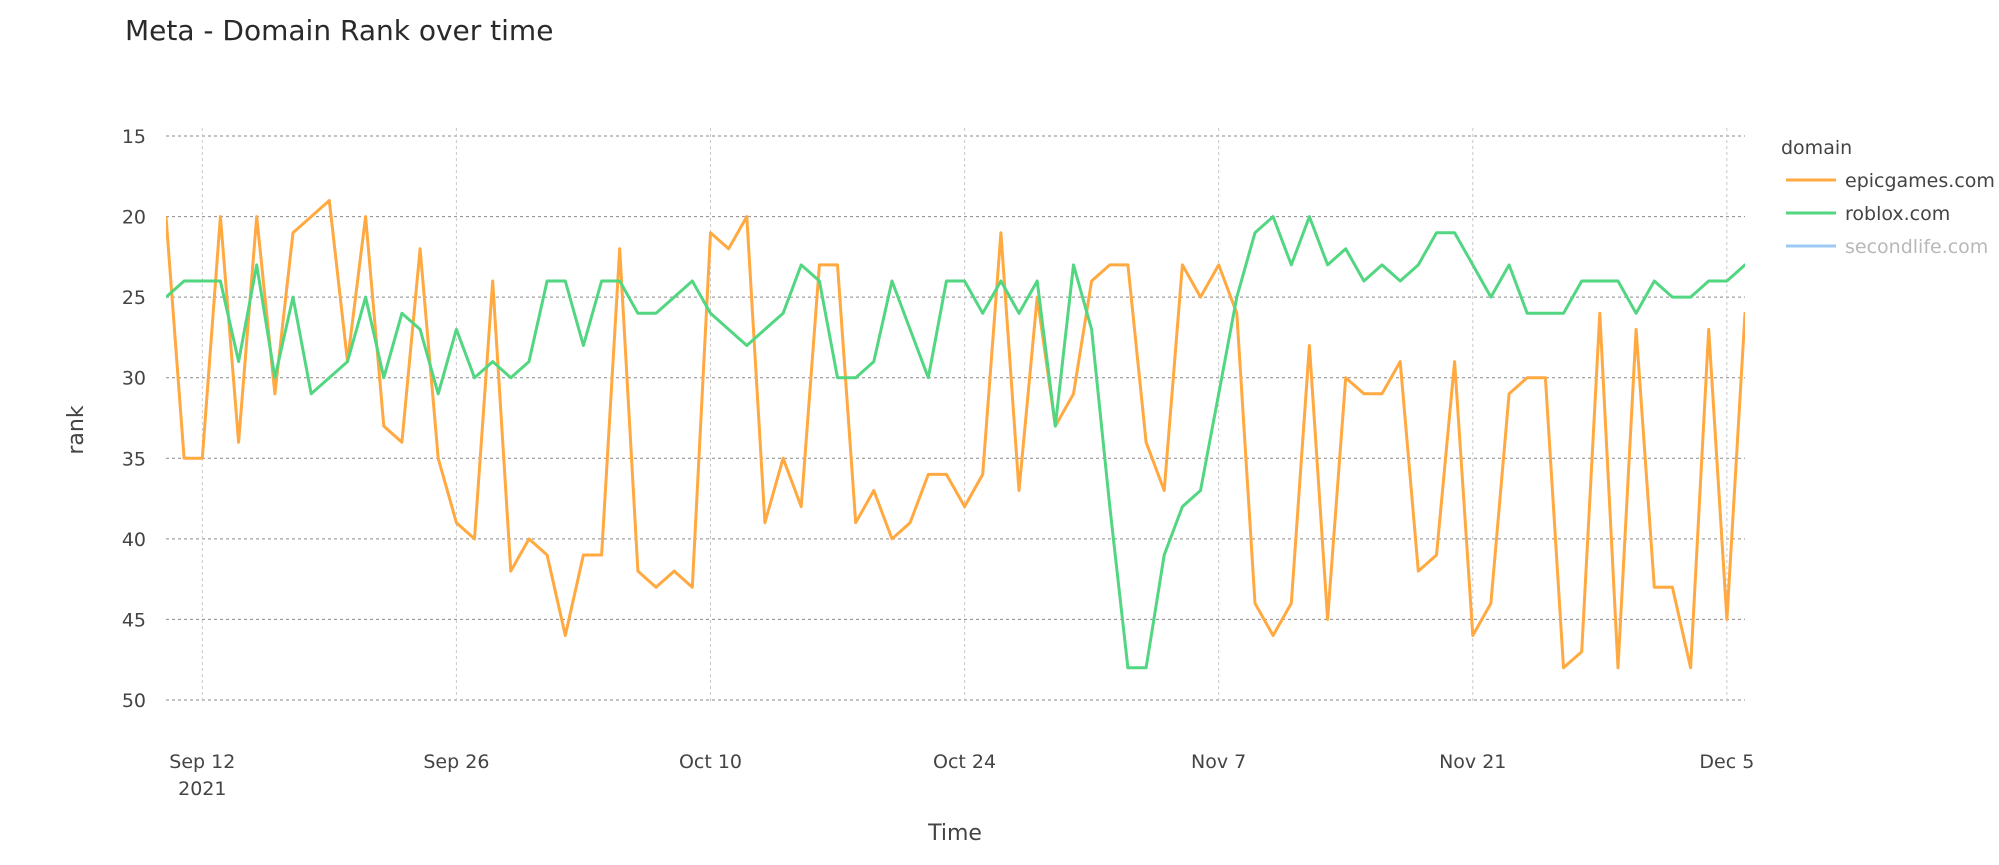  What do you see at coordinates (134, 540) in the screenshot?
I see `y-tick-label: 40` at bounding box center [134, 540].